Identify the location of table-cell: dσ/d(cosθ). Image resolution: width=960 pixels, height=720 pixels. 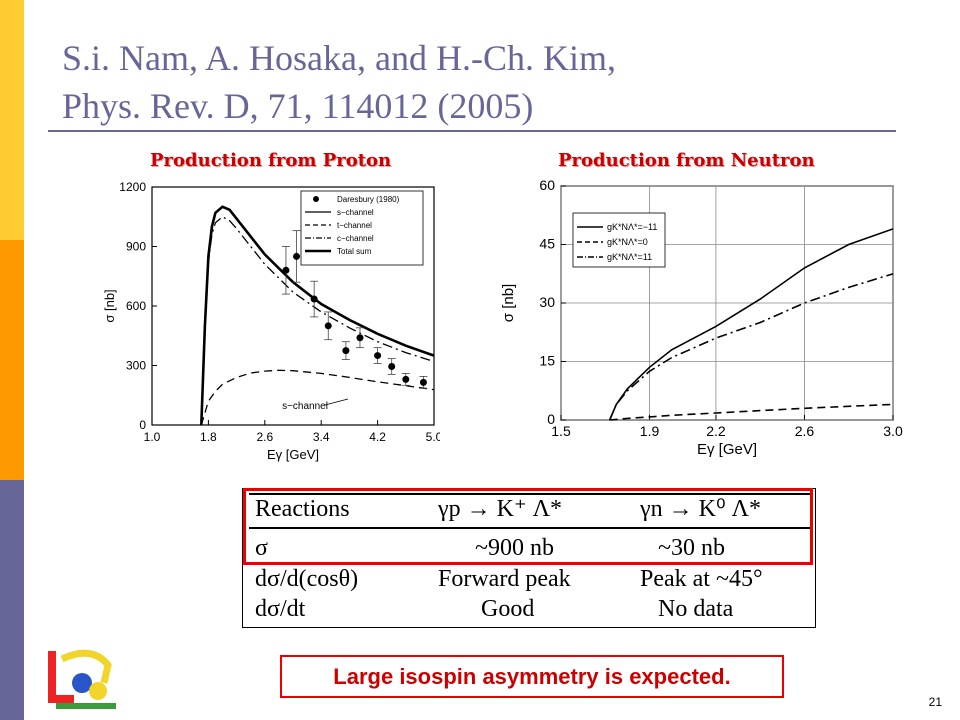
(307, 579).